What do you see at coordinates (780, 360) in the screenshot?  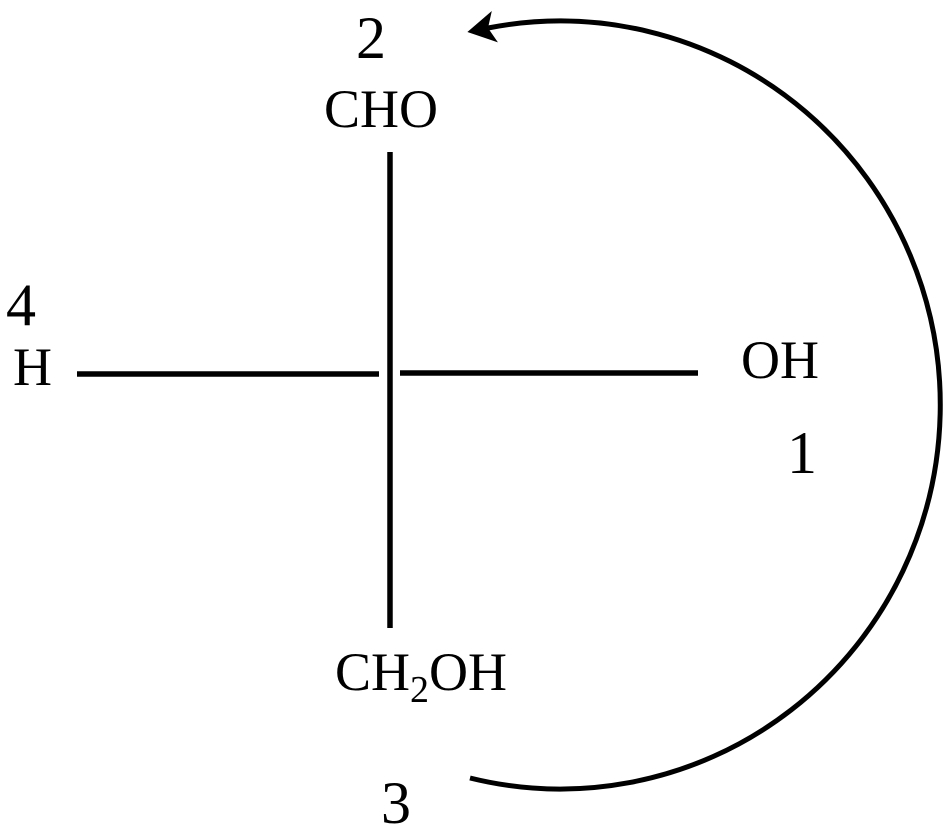 I see `group-label-oh: OH` at bounding box center [780, 360].